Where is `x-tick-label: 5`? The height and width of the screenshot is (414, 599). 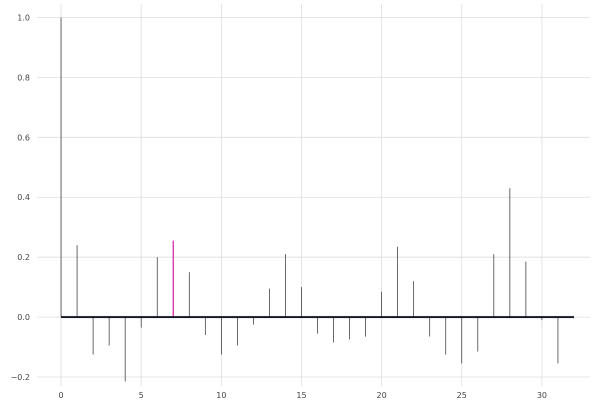 x-tick-label: 5 is located at coordinates (141, 395).